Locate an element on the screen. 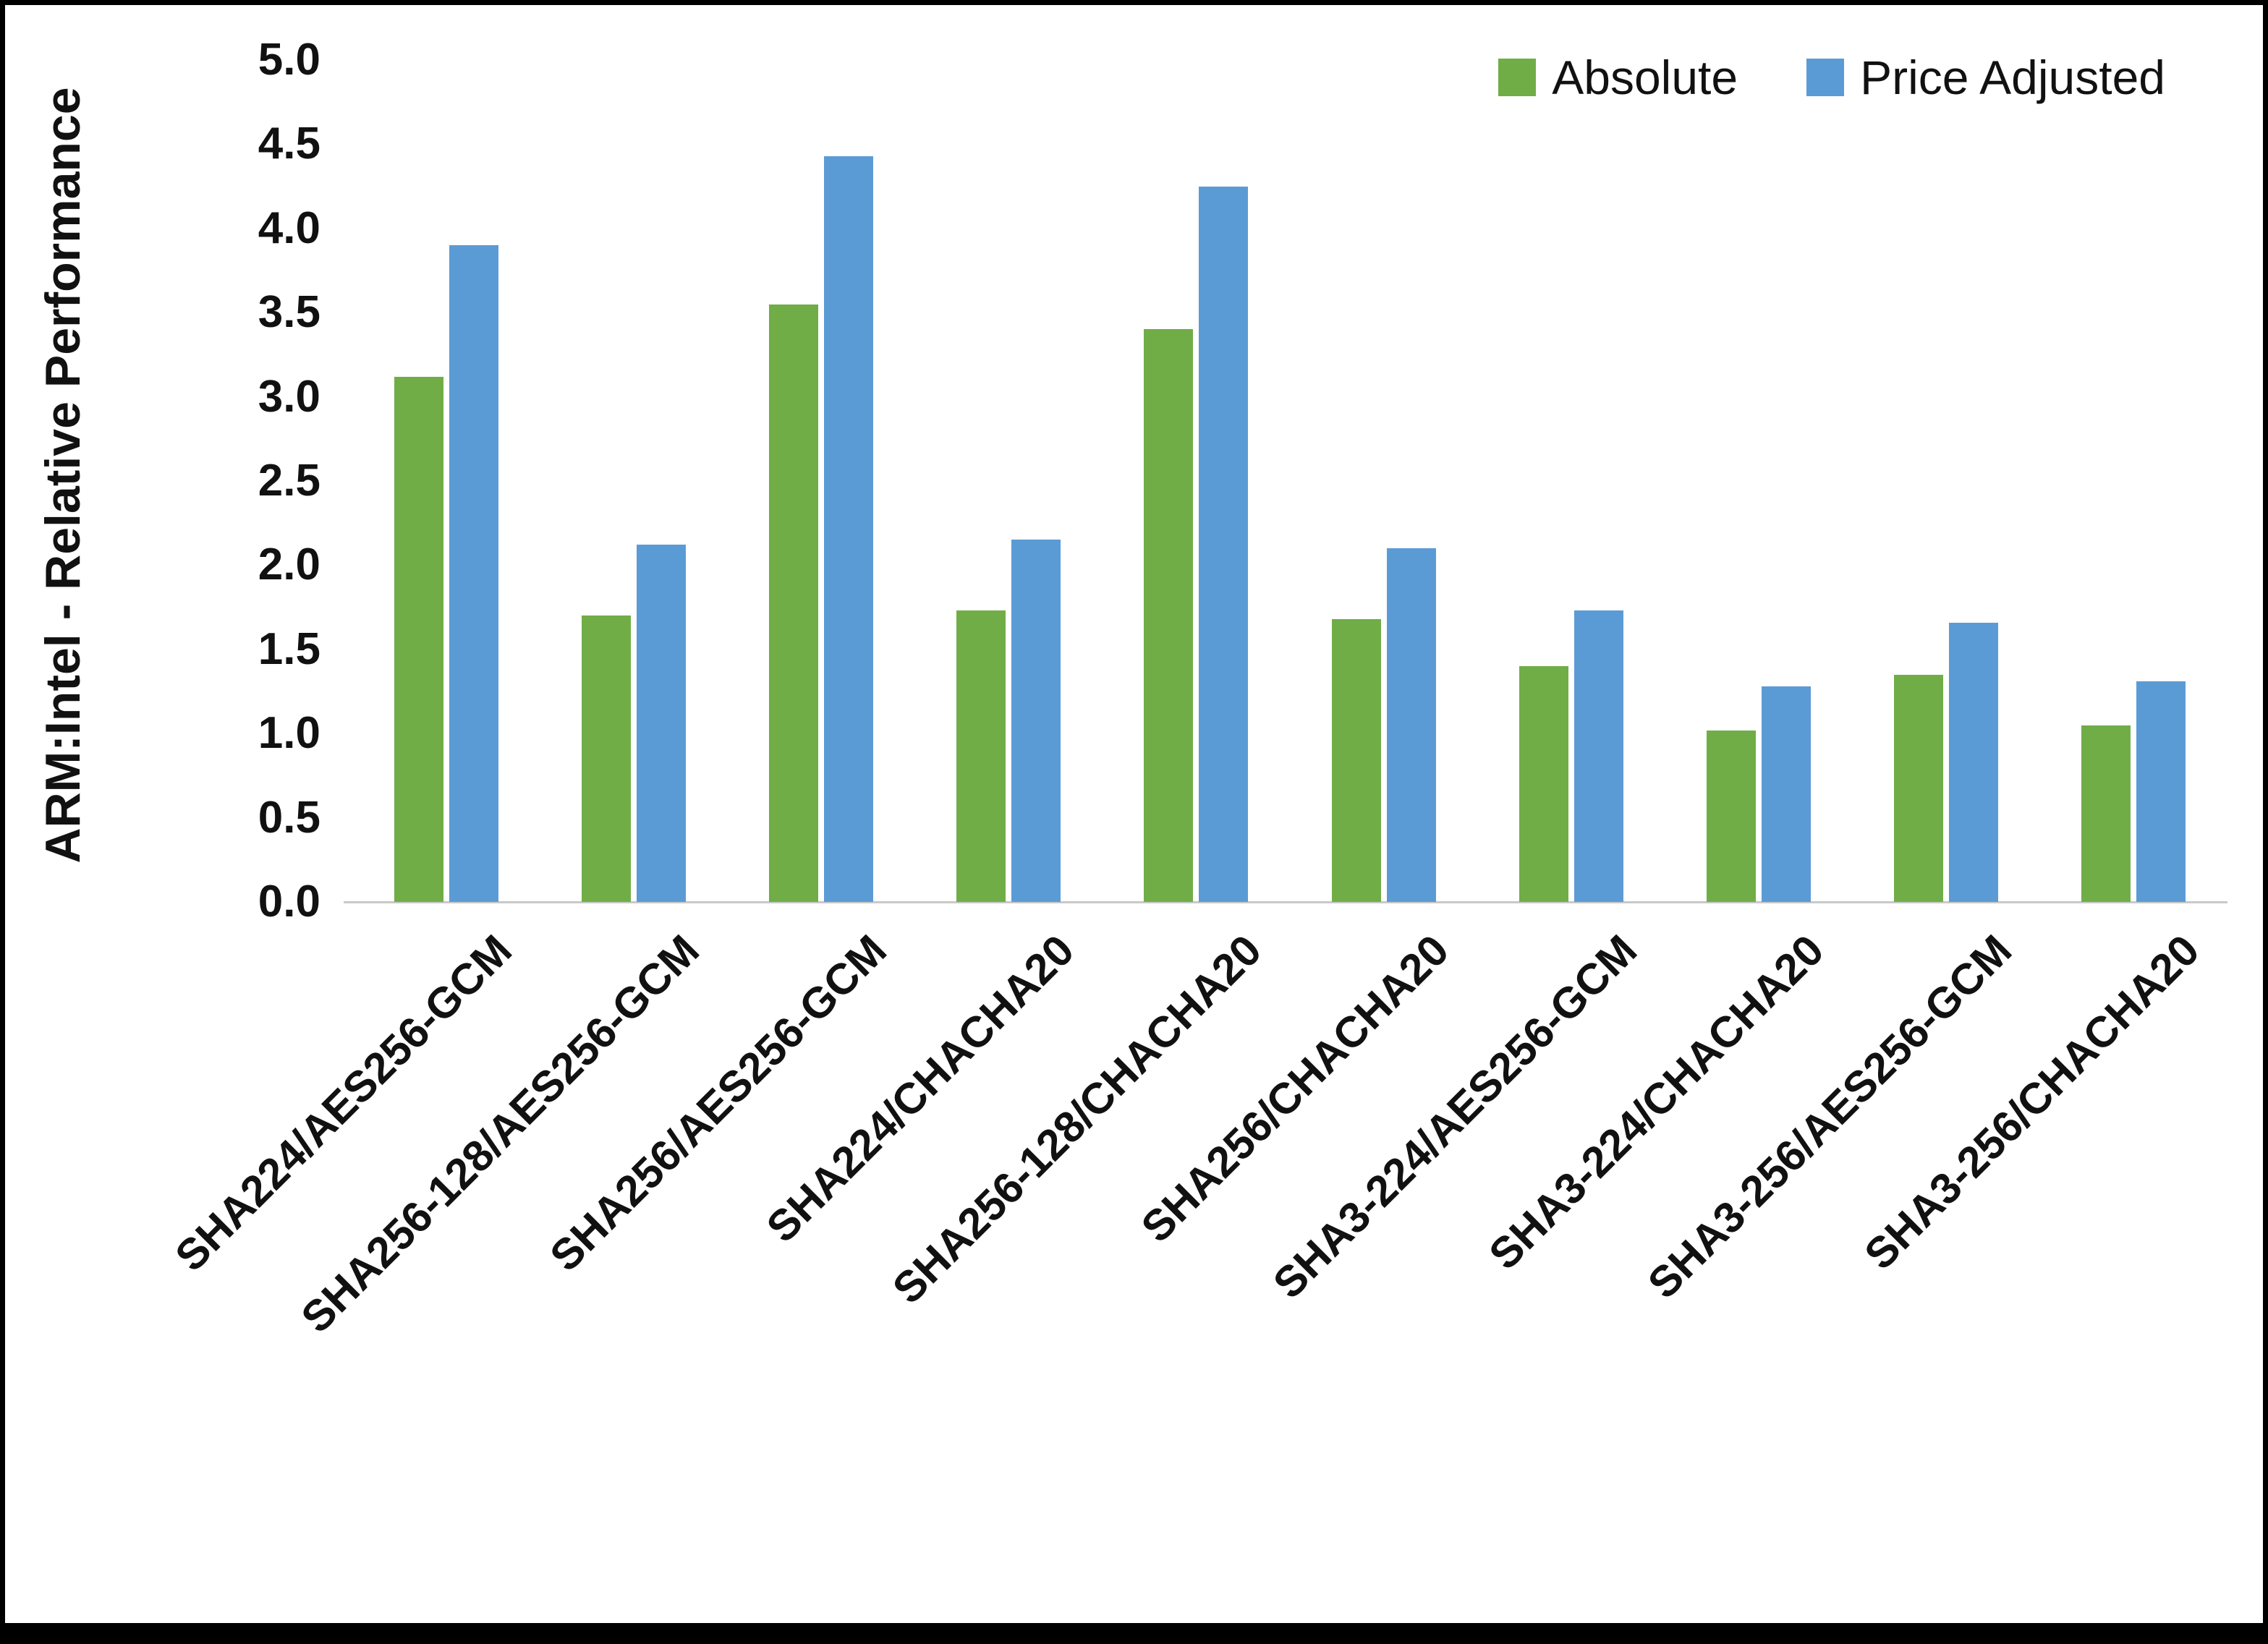  x-axis-category-label: SHA224/AES256-GCM is located at coordinates (343, 1103).